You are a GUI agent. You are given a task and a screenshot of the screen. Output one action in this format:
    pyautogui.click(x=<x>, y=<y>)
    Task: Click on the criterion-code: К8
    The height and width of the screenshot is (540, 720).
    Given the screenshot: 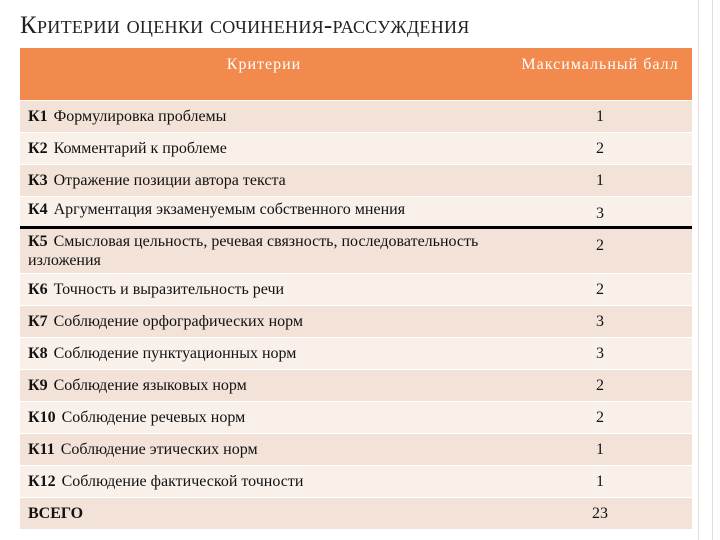 What is the action you would take?
    pyautogui.click(x=38, y=353)
    